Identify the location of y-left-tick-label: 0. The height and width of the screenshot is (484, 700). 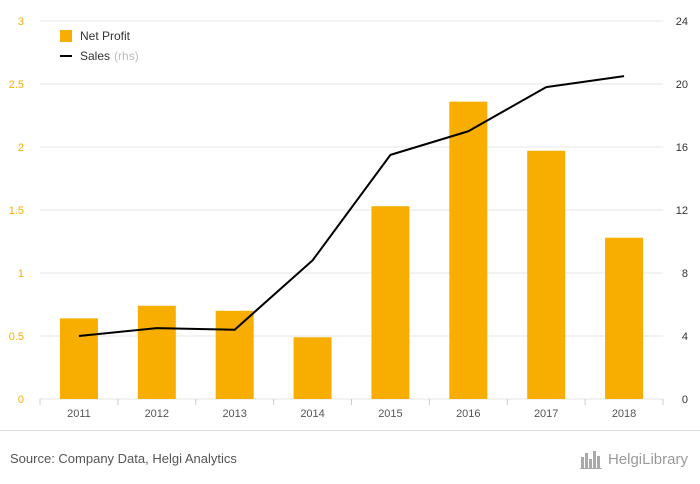
(21, 400).